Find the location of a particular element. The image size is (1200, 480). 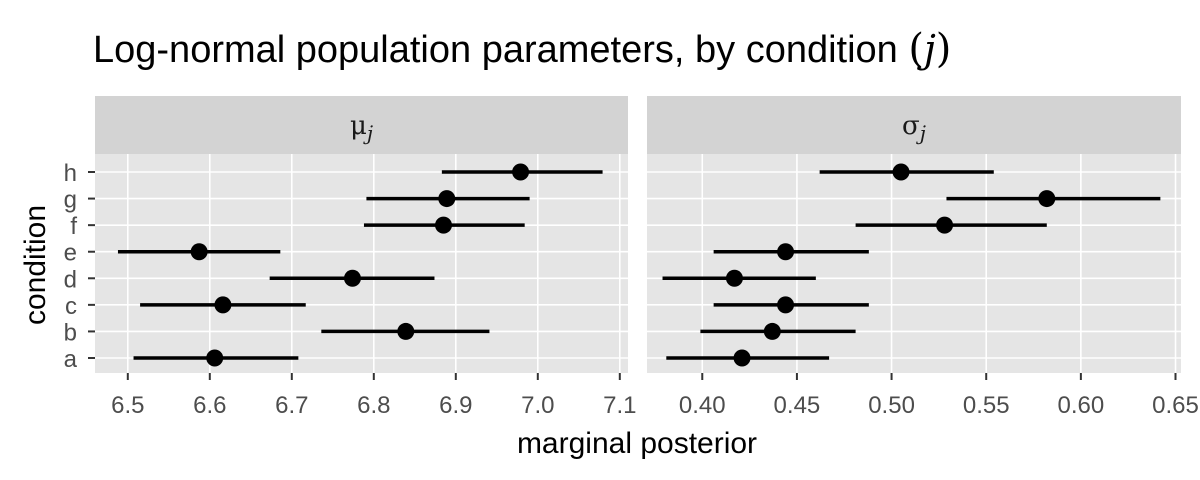

y-tick-label-e: e is located at coordinates (70, 253).